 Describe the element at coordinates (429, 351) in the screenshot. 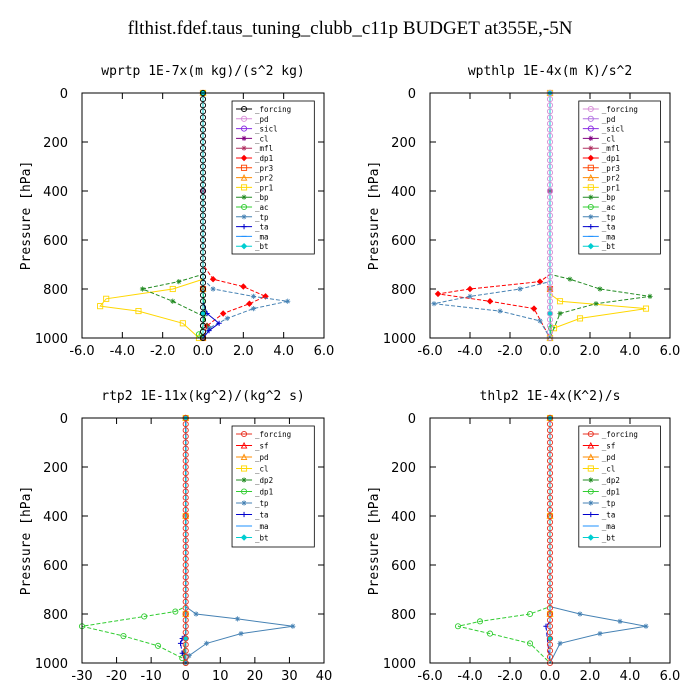

I see `x-tick-label: -6.0` at that location.